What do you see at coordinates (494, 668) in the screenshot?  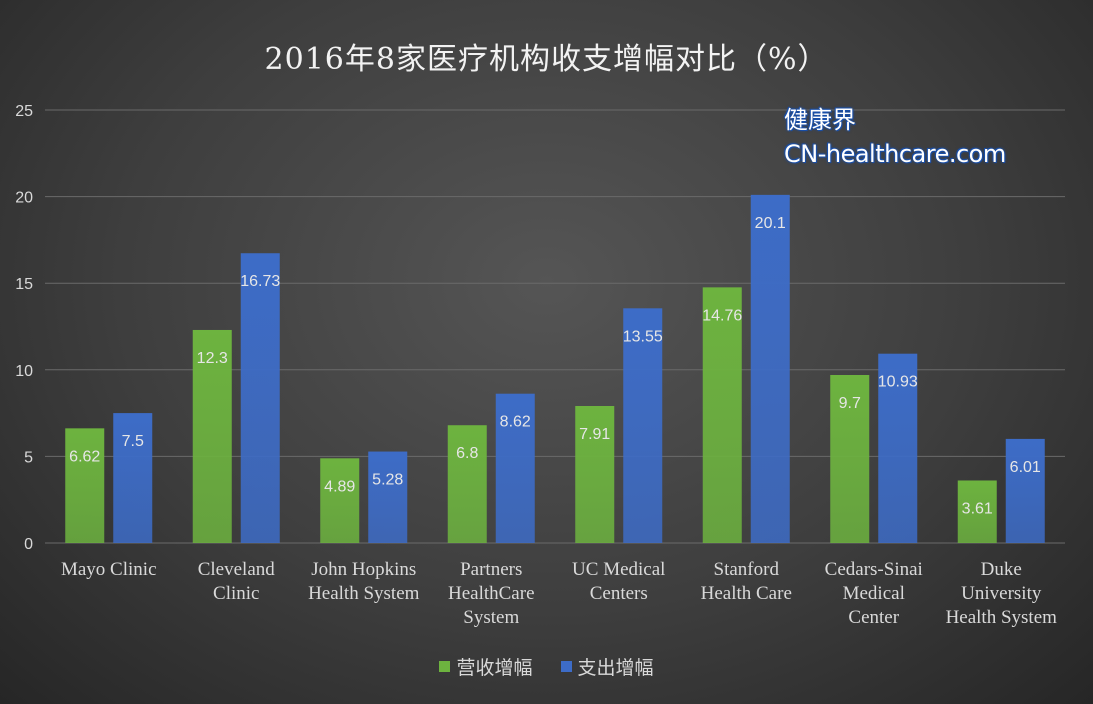 I see `legend-label-revenue: 营收增幅` at bounding box center [494, 668].